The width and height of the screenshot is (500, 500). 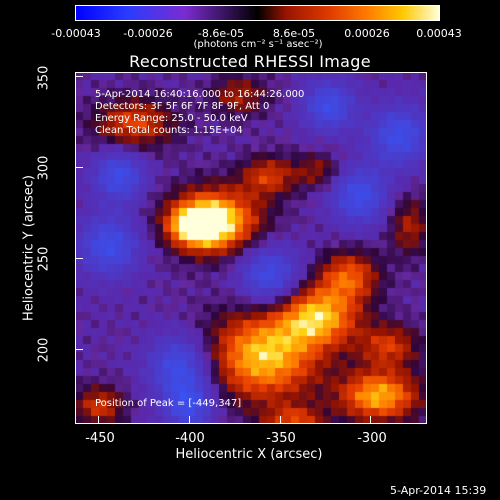 What do you see at coordinates (281, 438) in the screenshot?
I see `x-tick-label: -350` at bounding box center [281, 438].